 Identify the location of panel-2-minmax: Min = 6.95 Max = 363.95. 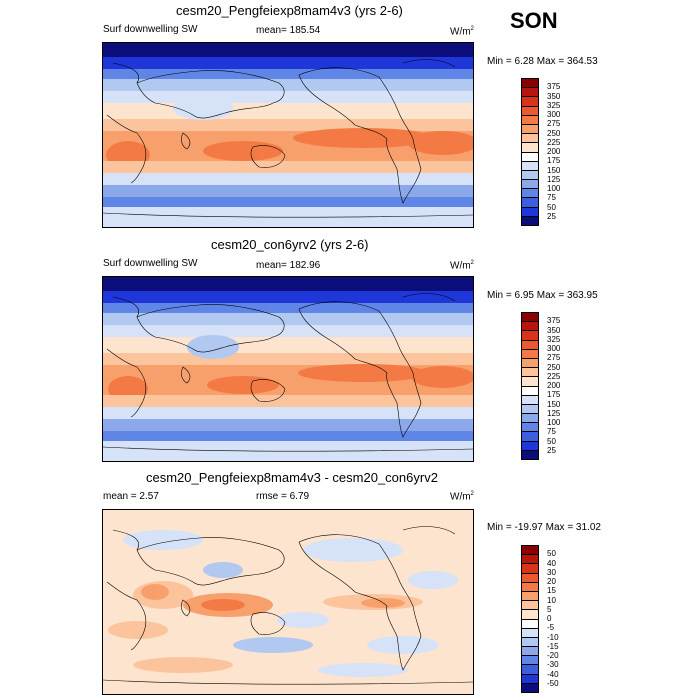
(542, 295).